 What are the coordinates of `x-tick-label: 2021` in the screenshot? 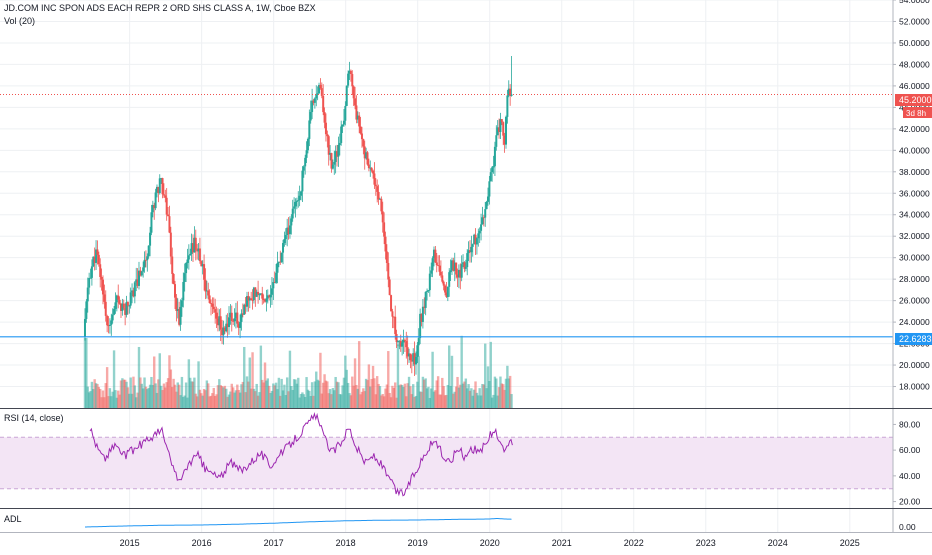 It's located at (562, 543).